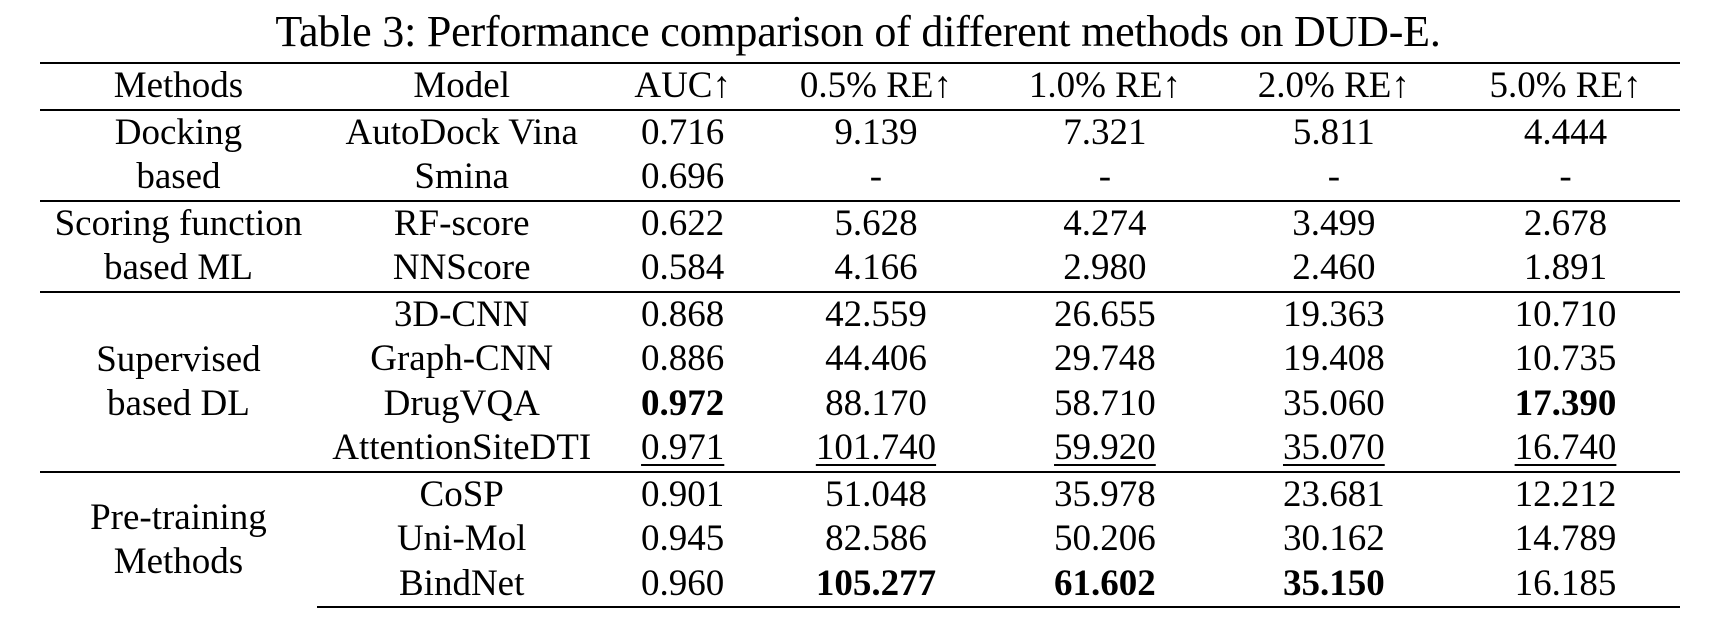  I want to click on table-row: BindNet 0.960 105.277 61.602 35.150 16.185, so click(860, 584).